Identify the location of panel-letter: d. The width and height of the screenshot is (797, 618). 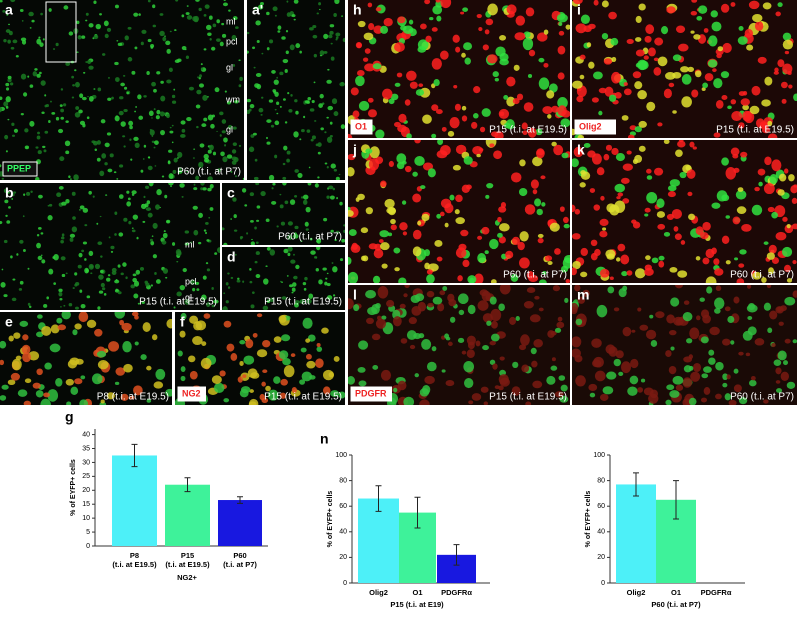
(231, 257).